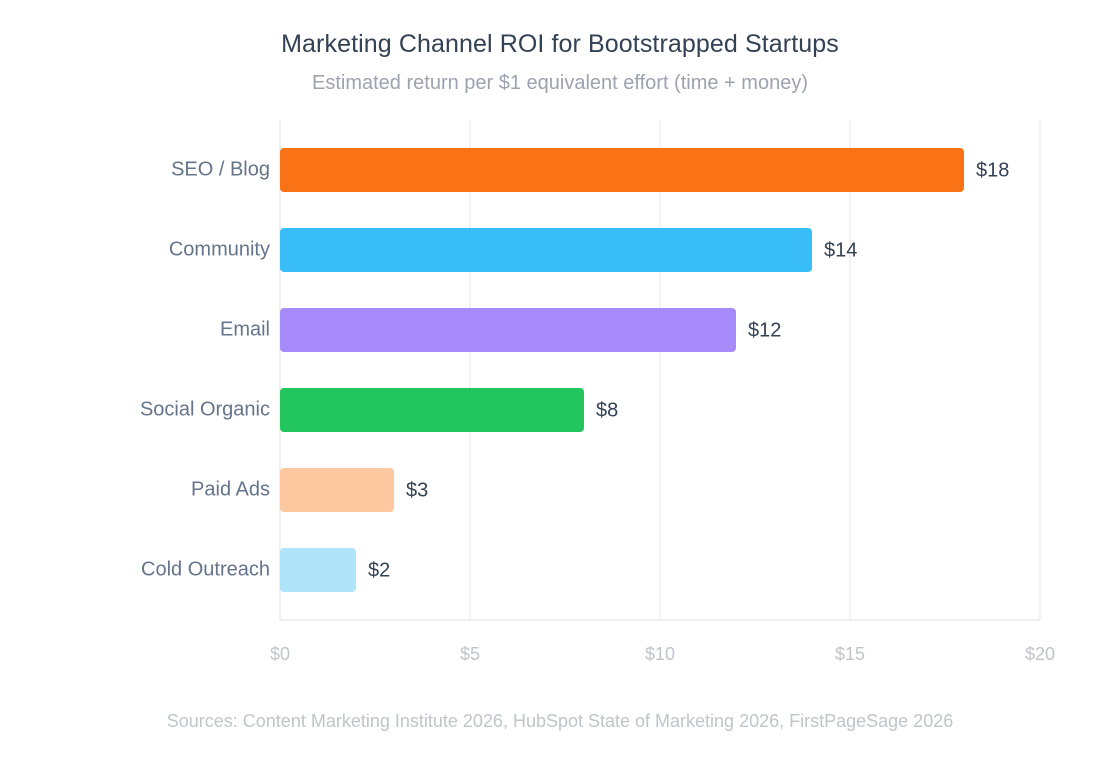 This screenshot has width=1120, height=760. Describe the element at coordinates (432, 410) in the screenshot. I see `bar-social-organic` at that location.